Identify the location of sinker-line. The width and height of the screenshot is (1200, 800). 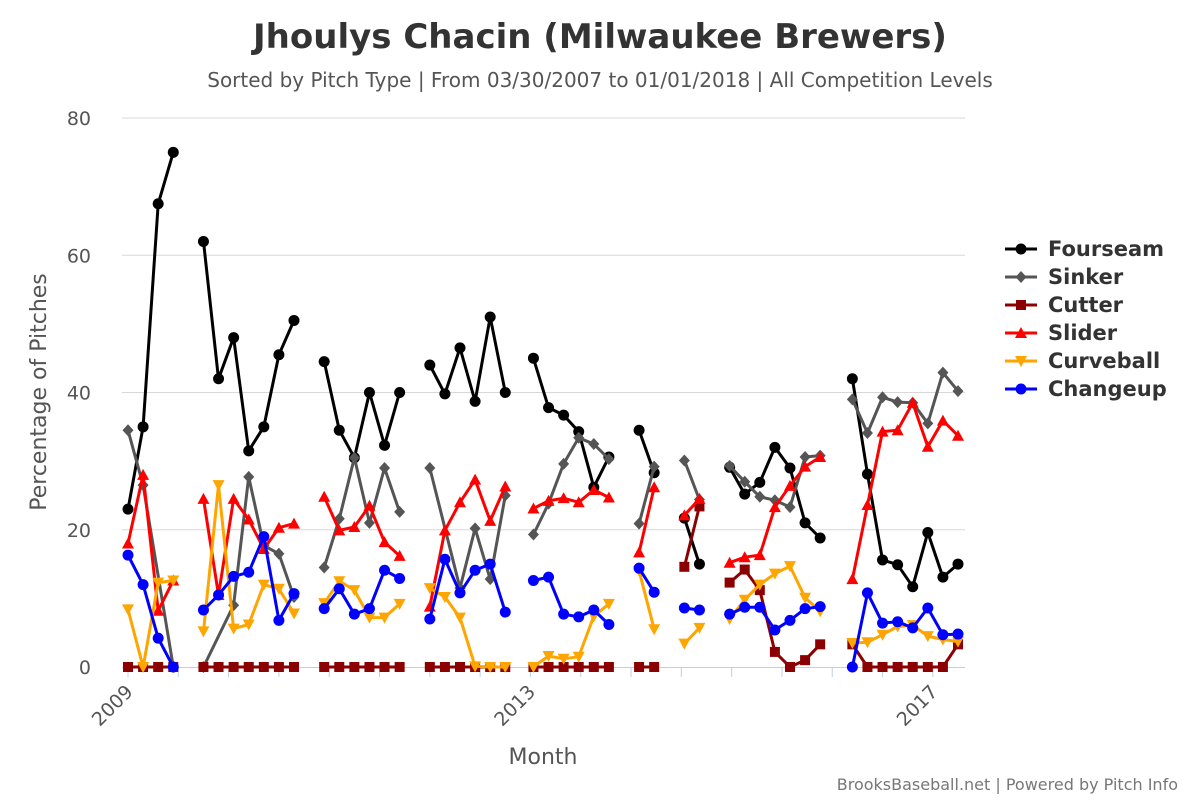
(646, 495).